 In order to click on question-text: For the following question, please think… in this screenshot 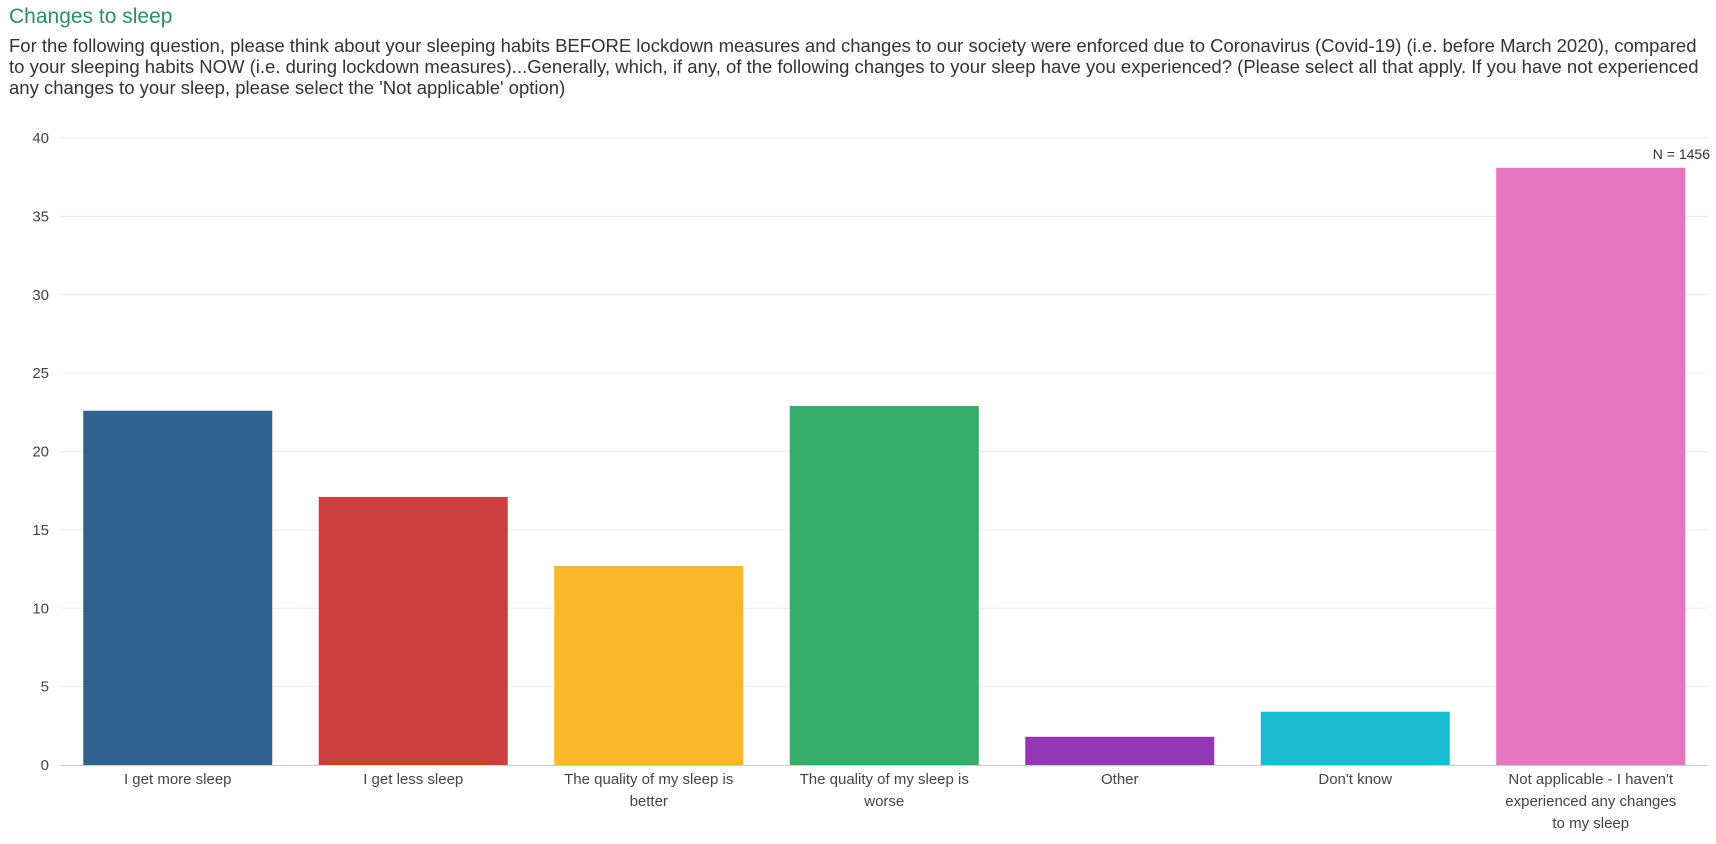, I will do `click(854, 66)`.